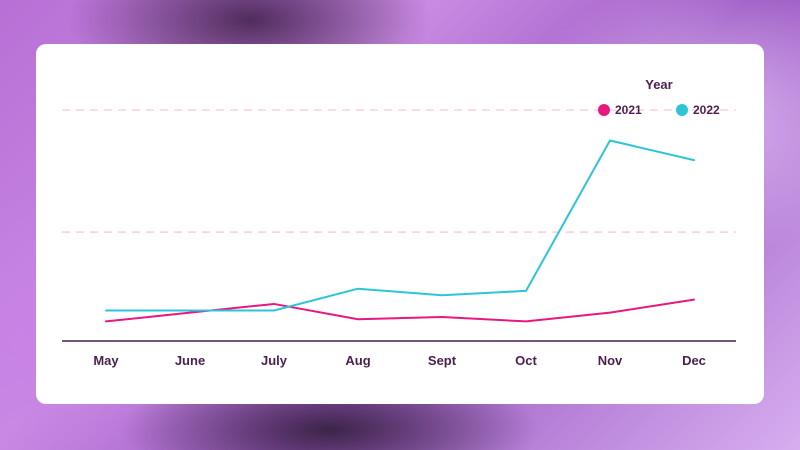  Describe the element at coordinates (274, 360) in the screenshot. I see `x-tick-july: July` at that location.